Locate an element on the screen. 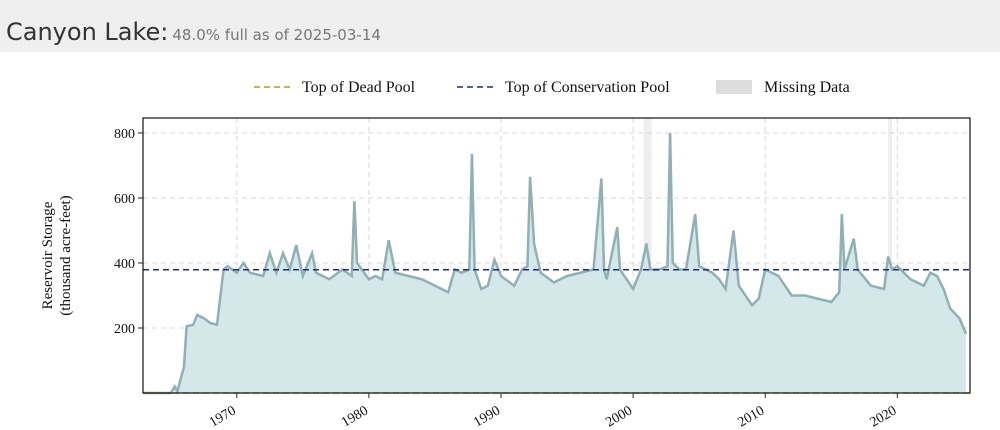 This screenshot has height=430, width=1000. legend-swatch is located at coordinates (734, 87).